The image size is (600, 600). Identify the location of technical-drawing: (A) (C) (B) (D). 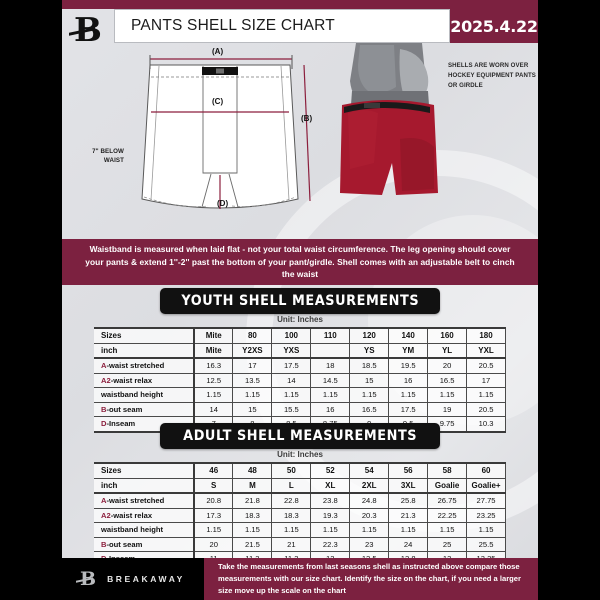
(220, 133).